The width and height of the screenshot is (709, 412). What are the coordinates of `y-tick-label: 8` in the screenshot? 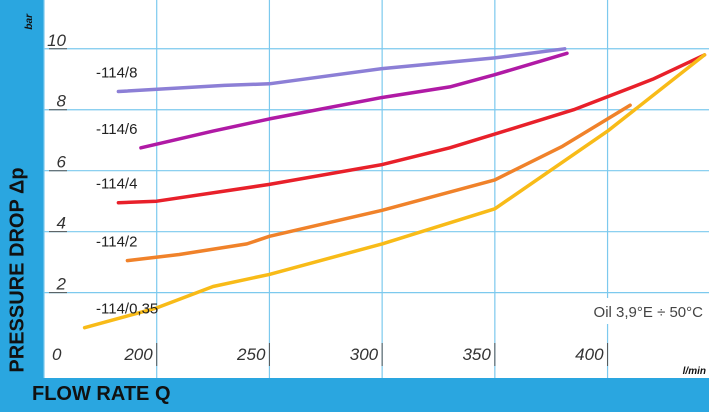 It's located at (62, 101).